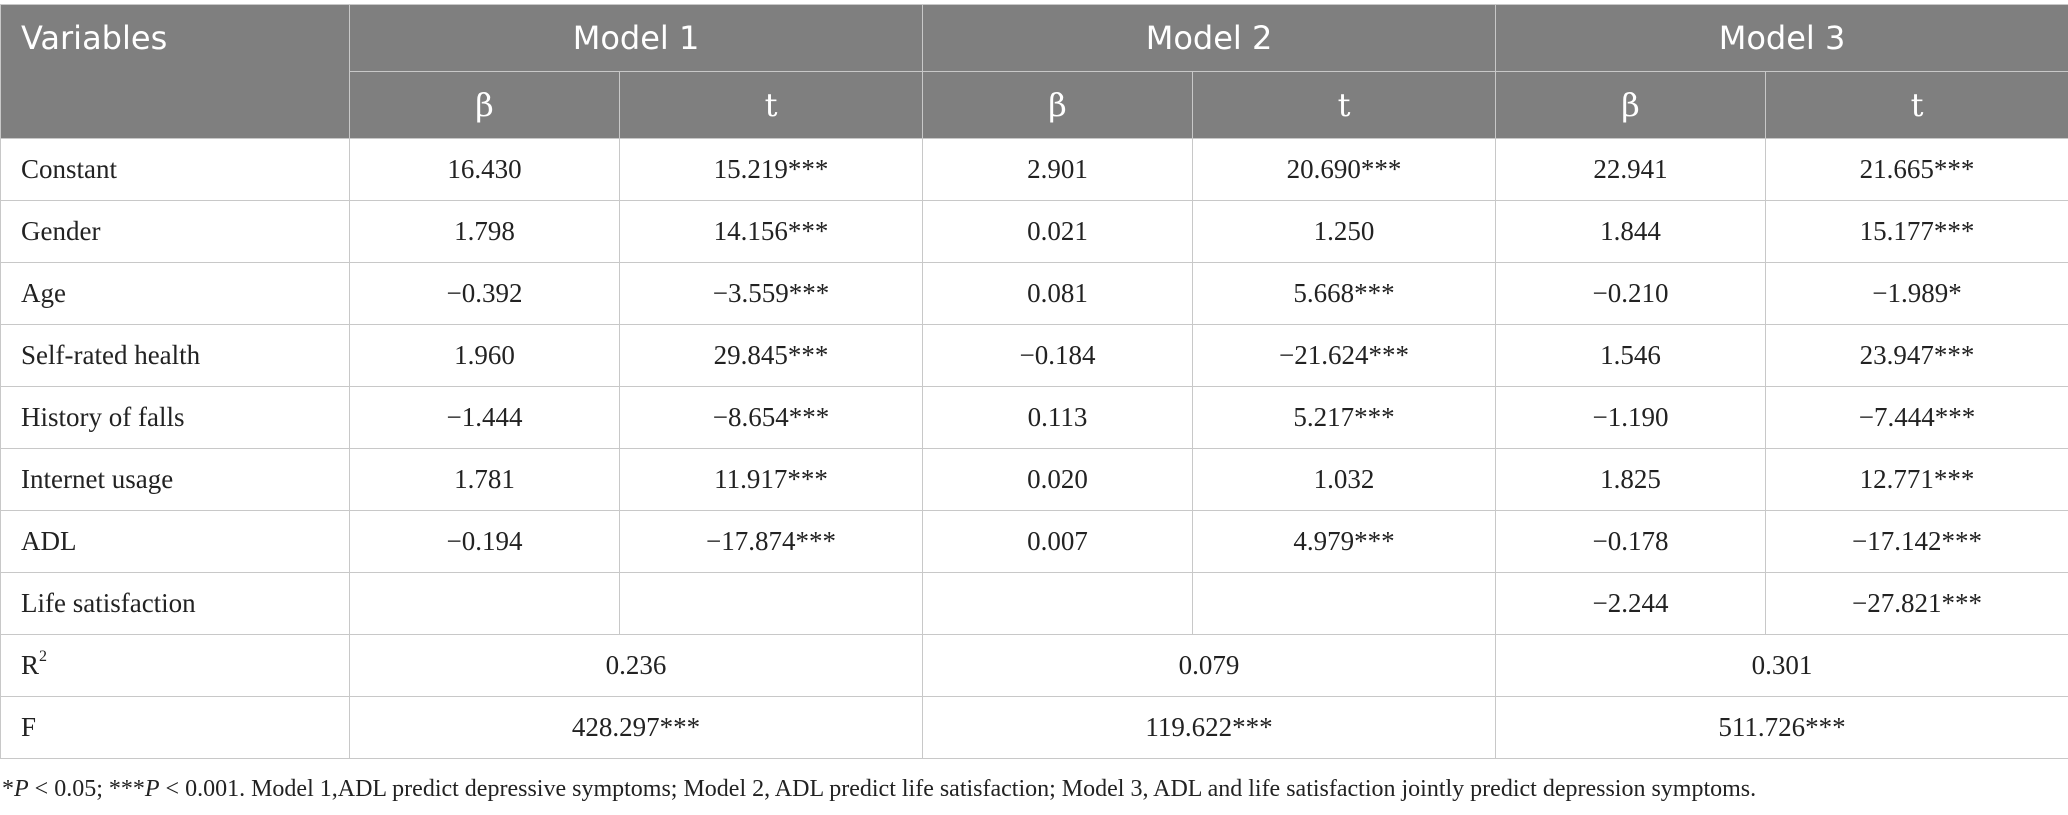 Image resolution: width=2068 pixels, height=815 pixels. What do you see at coordinates (1781, 727) in the screenshot?
I see `f-model-3: 511.726***` at bounding box center [1781, 727].